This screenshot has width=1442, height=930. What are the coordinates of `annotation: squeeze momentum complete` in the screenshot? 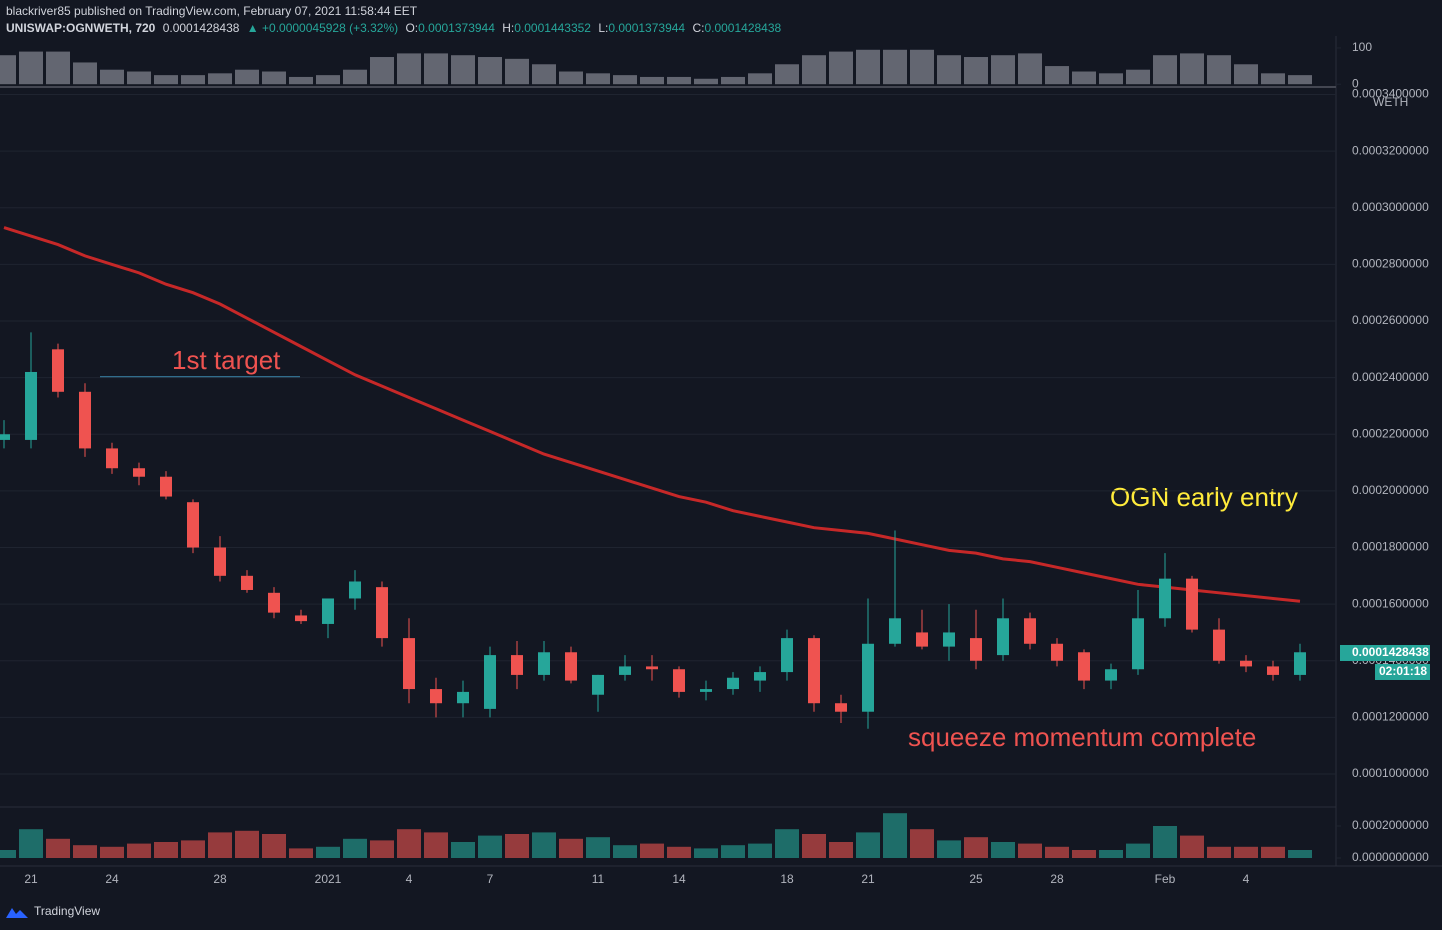 It's located at (1082, 737).